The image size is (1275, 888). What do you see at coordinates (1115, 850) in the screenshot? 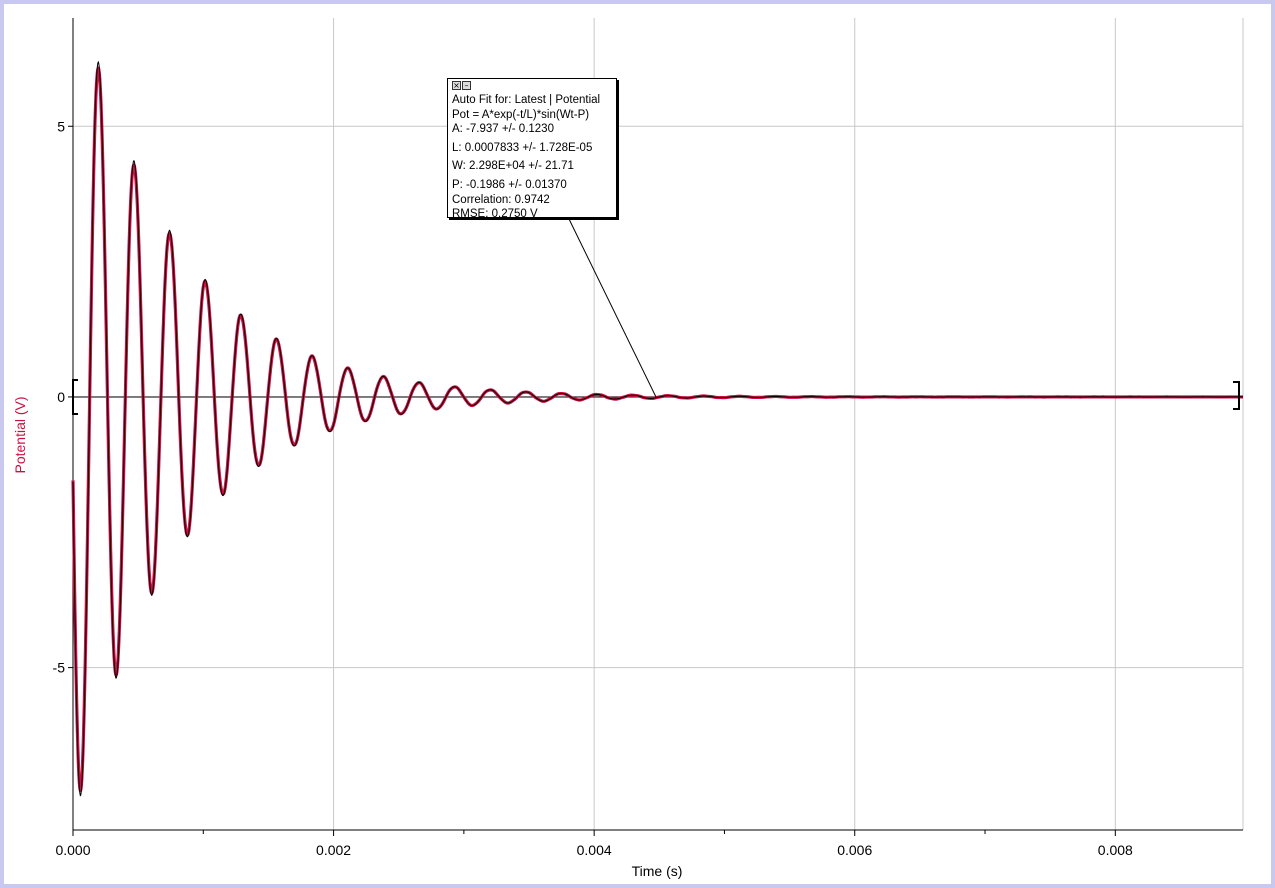
I see `x-tick-label: 0.008` at bounding box center [1115, 850].